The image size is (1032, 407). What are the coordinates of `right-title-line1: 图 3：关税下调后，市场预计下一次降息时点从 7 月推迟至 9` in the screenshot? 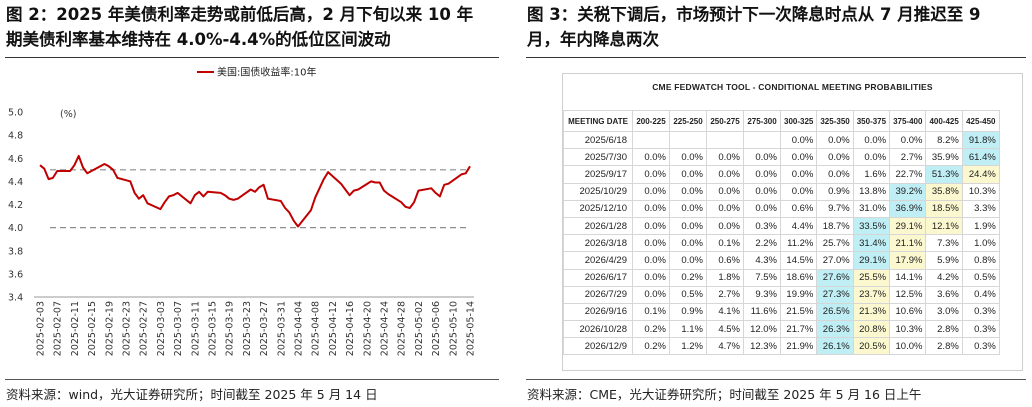 It's located at (754, 14).